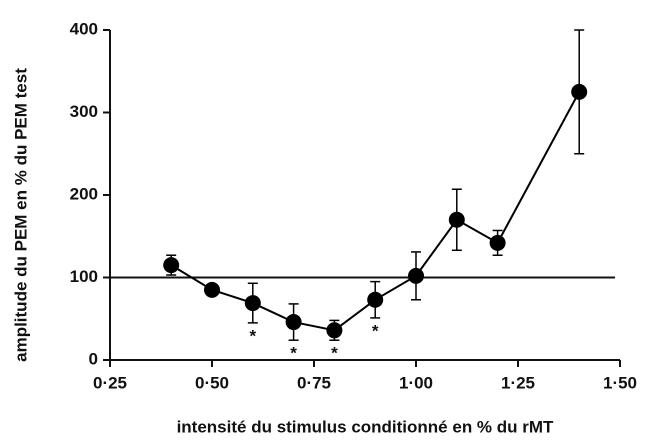  What do you see at coordinates (84, 28) in the screenshot?
I see `y-tick-label: 400` at bounding box center [84, 28].